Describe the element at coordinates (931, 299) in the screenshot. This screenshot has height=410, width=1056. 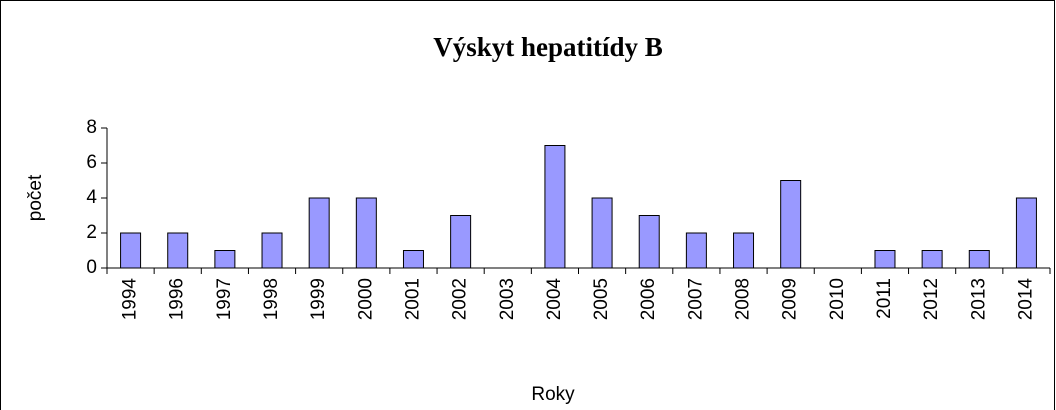
I see `x-tick-label: 2012` at that location.